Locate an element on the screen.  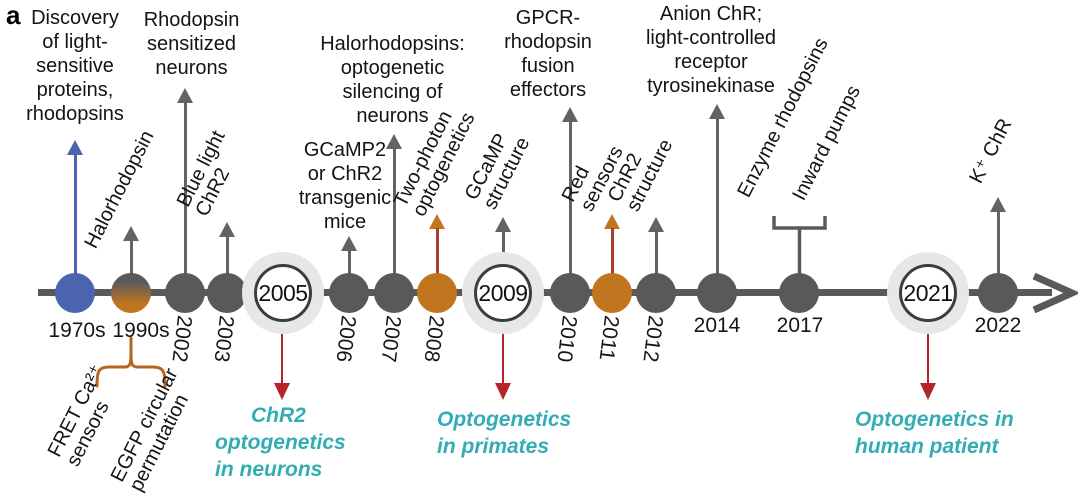
label-2022: K⁺ ChR is located at coordinates (991, 151).